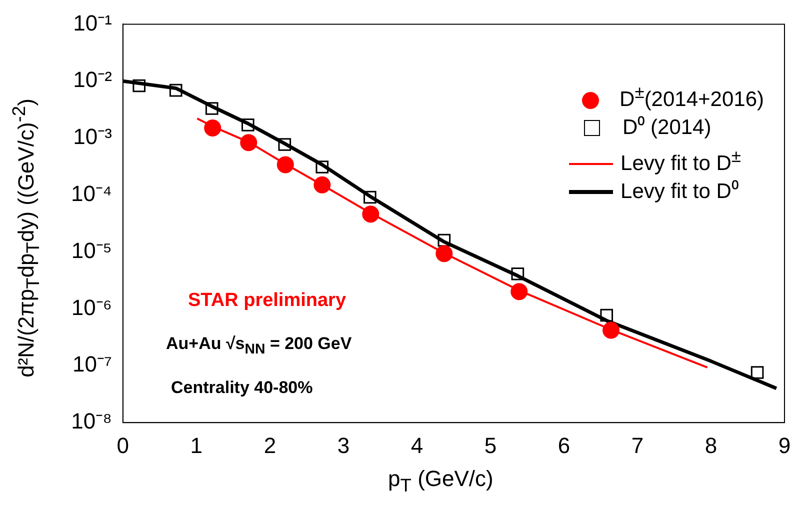 The height and width of the screenshot is (505, 802). I want to click on annotation: STAR preliminary, so click(267, 301).